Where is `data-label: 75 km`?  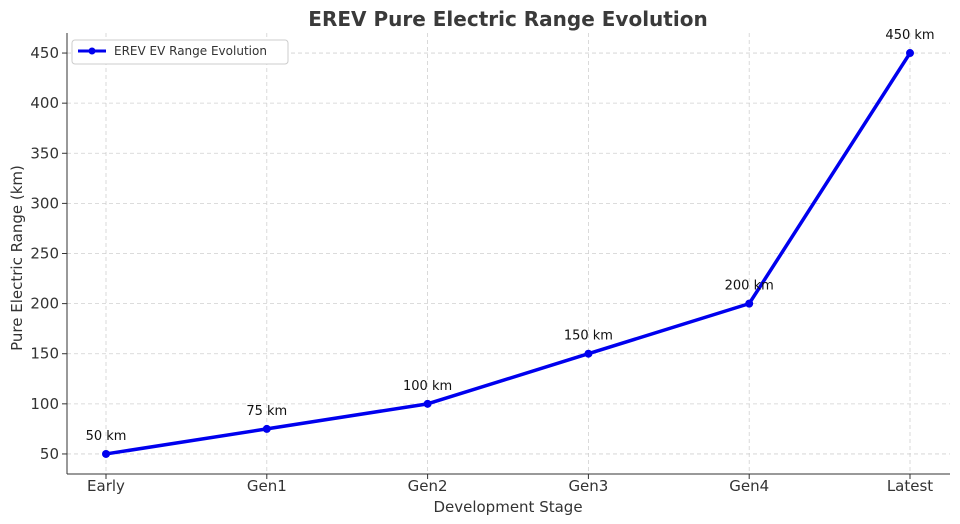 data-label: 75 km is located at coordinates (266, 411).